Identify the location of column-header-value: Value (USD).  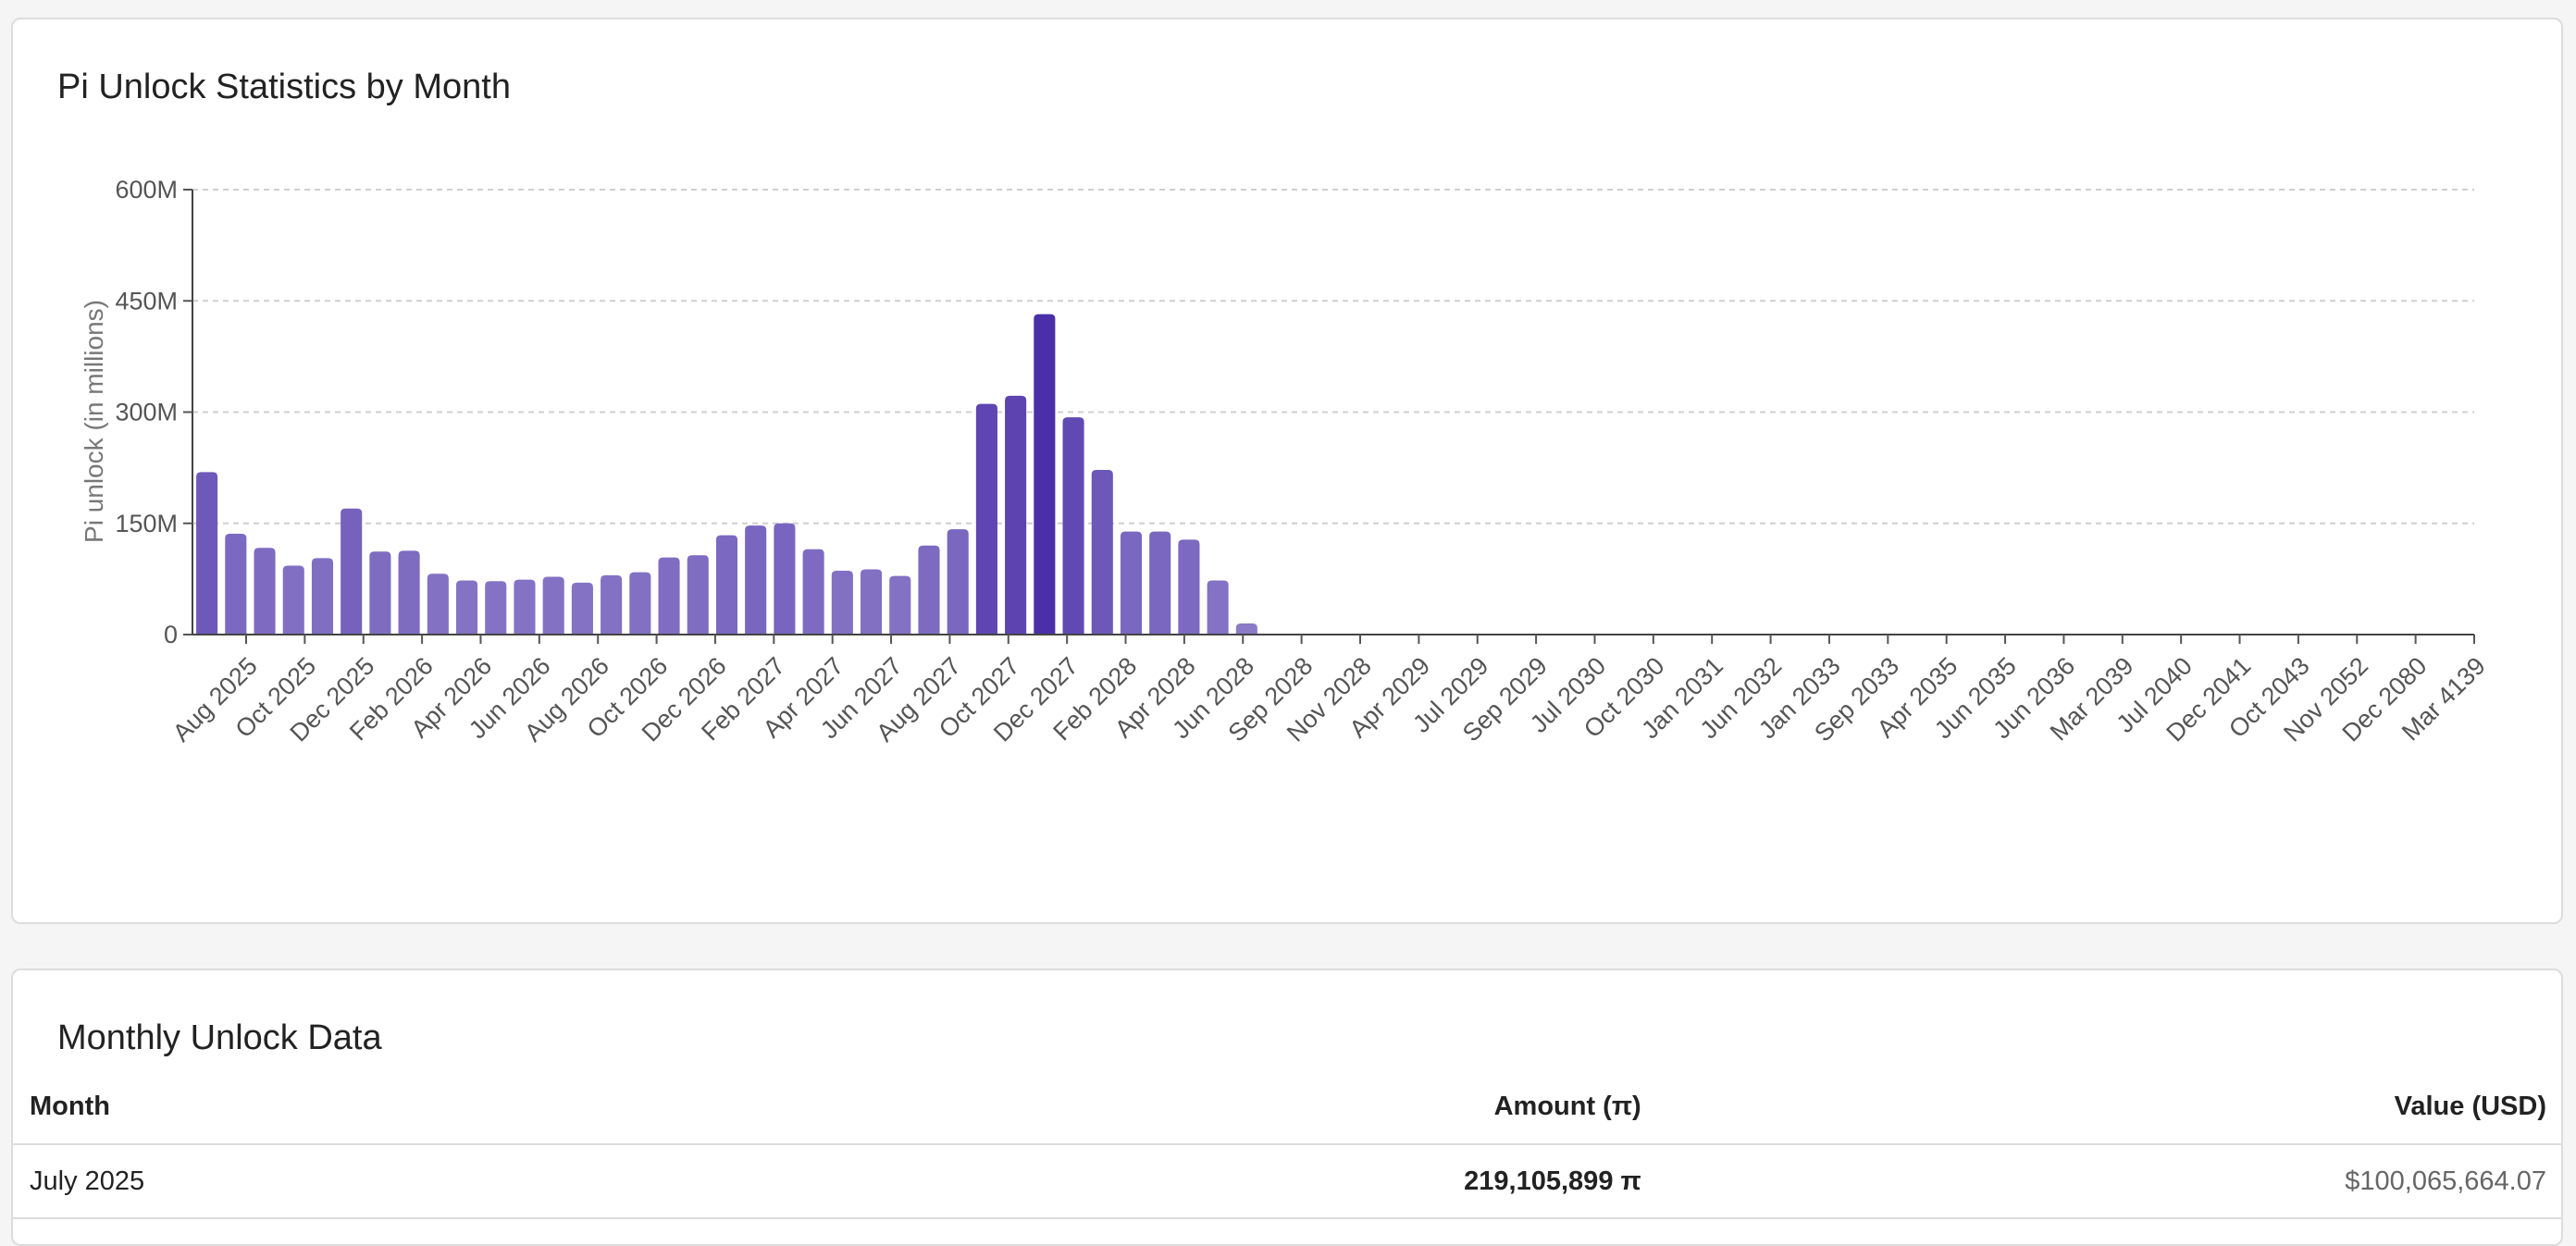
(2108, 1107).